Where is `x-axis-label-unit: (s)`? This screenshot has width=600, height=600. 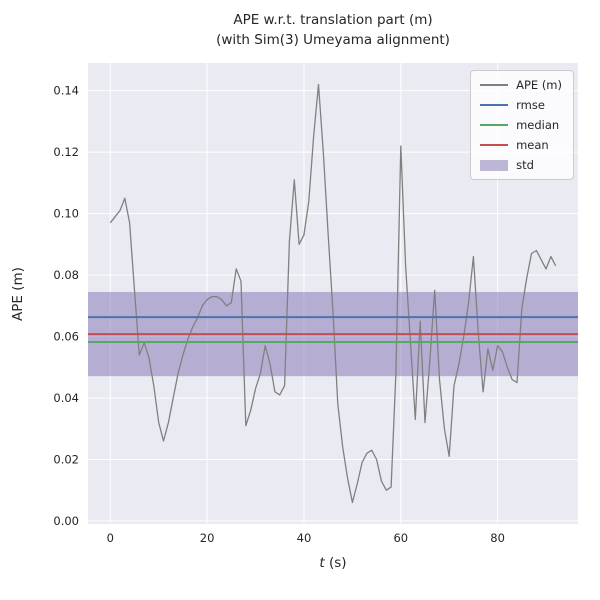
x-axis-label-unit: (s) is located at coordinates (335, 563).